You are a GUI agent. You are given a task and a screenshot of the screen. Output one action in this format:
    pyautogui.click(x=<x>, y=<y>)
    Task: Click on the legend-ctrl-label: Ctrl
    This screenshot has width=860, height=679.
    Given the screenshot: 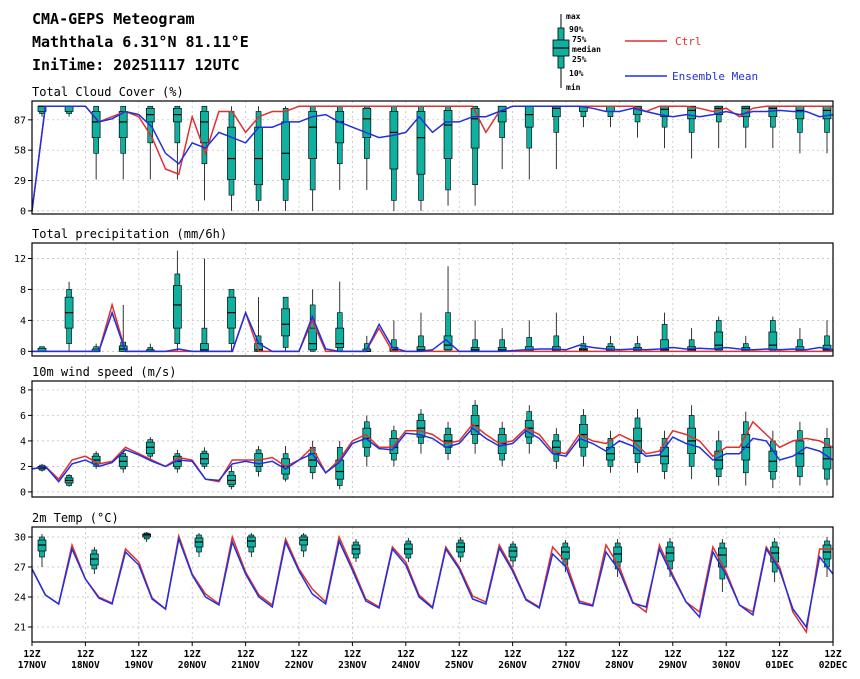 What is the action you would take?
    pyautogui.click(x=688, y=41)
    